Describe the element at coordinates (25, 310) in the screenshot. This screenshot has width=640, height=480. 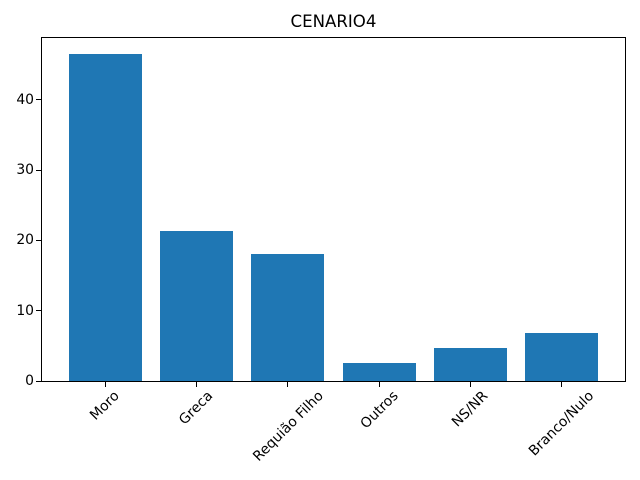
I see `y-tick-label: 10` at that location.